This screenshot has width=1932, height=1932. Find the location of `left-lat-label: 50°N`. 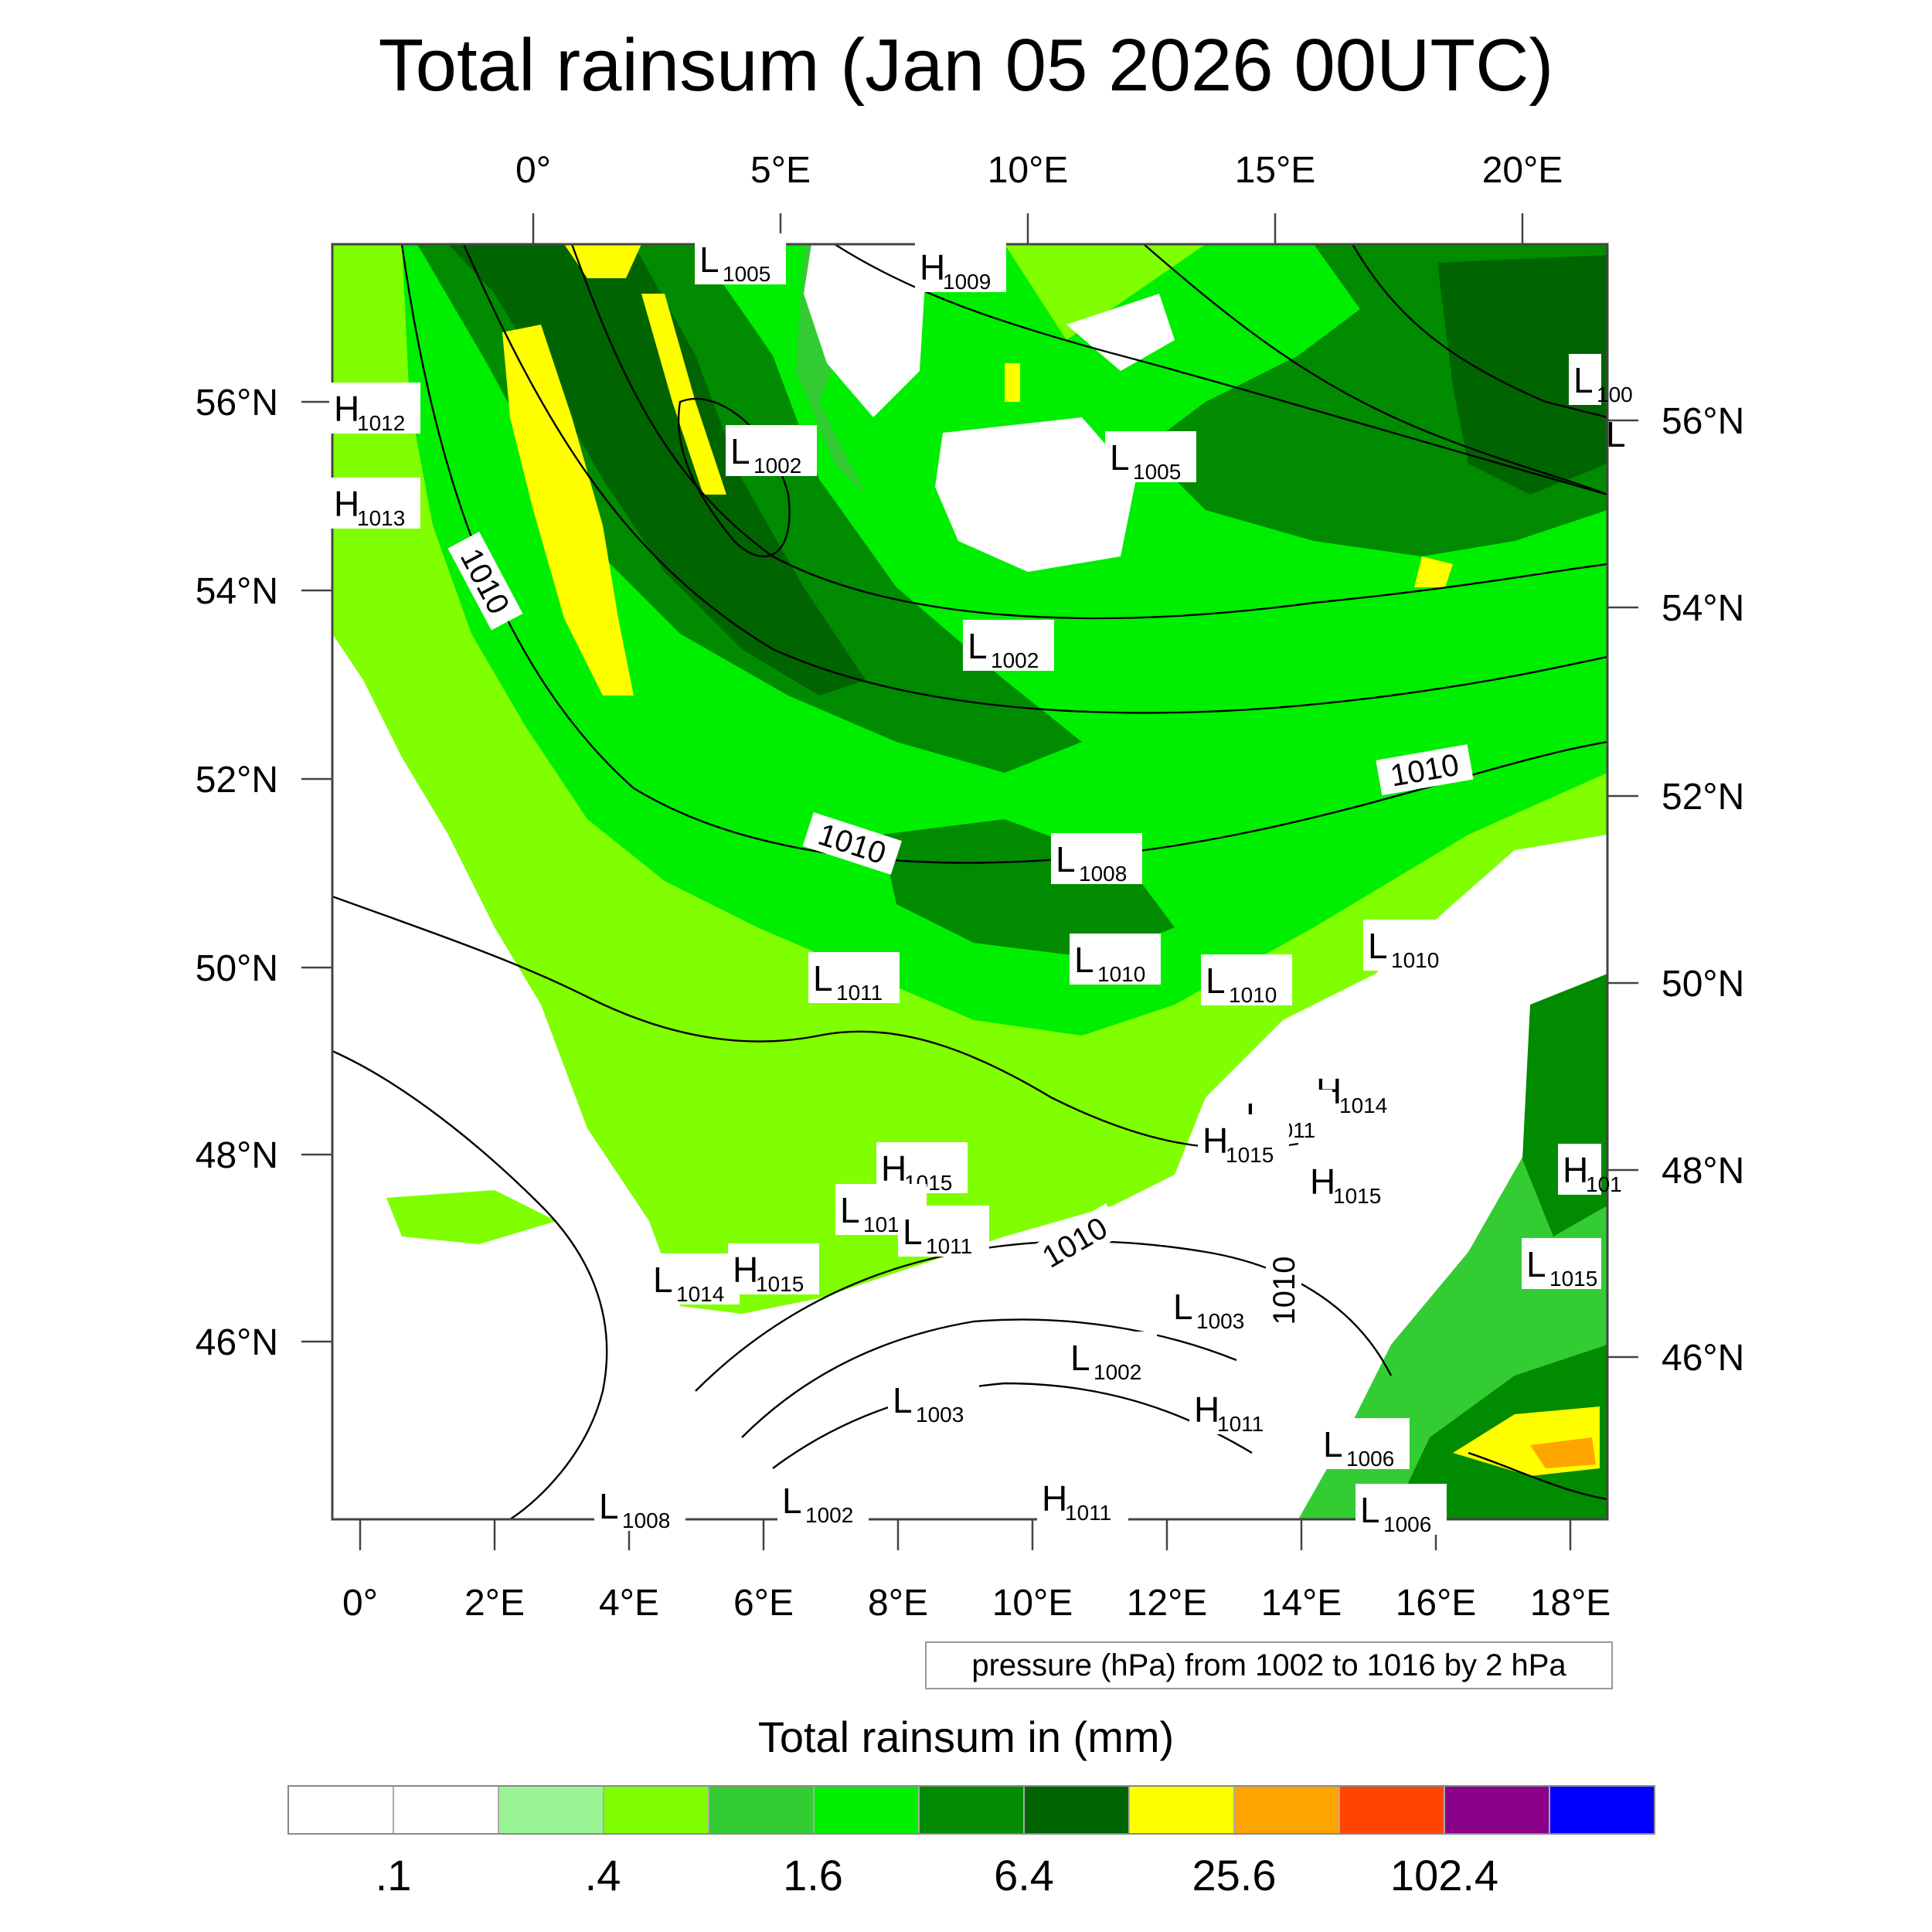

left-lat-label: 50°N is located at coordinates (237, 969).